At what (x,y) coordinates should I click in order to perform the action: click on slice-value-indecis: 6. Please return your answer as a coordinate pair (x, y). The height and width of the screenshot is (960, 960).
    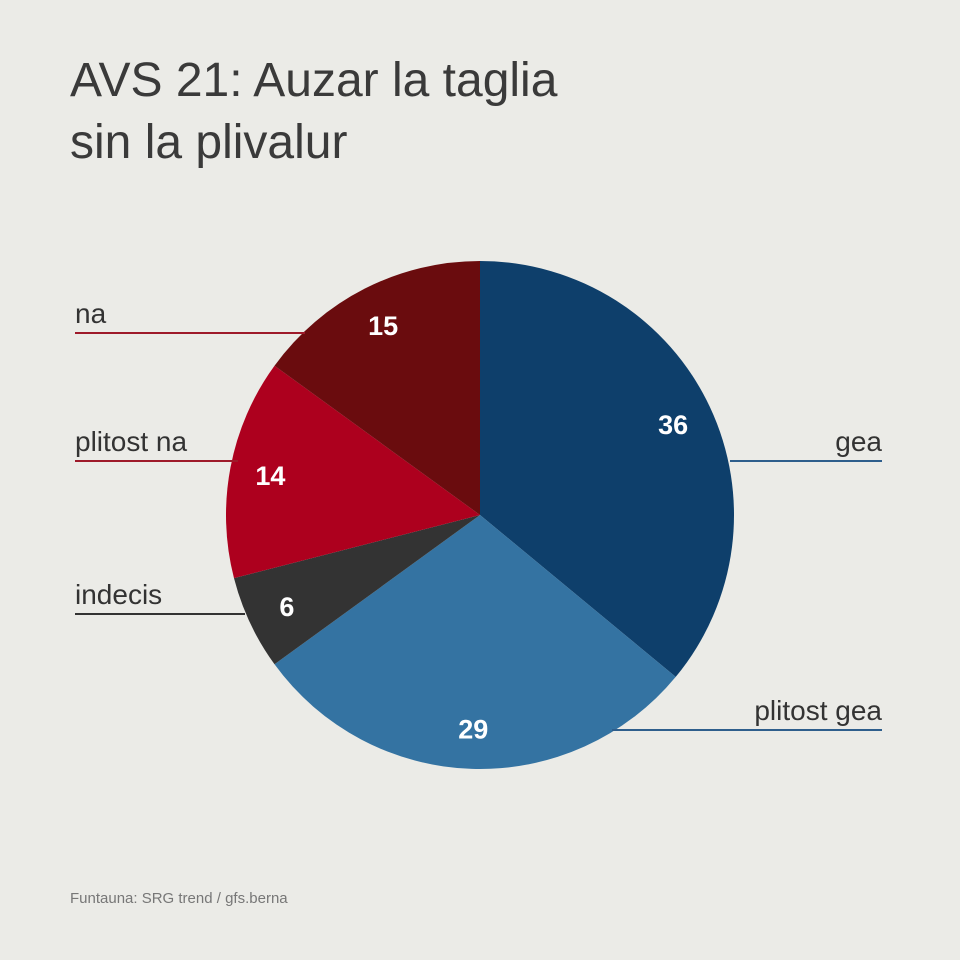
    Looking at the image, I should click on (286, 607).